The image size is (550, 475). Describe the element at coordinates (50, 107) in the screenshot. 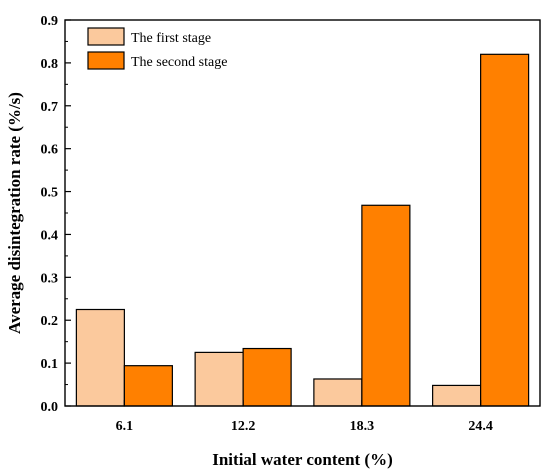

I see `y-tick-label-7: 0.7` at that location.